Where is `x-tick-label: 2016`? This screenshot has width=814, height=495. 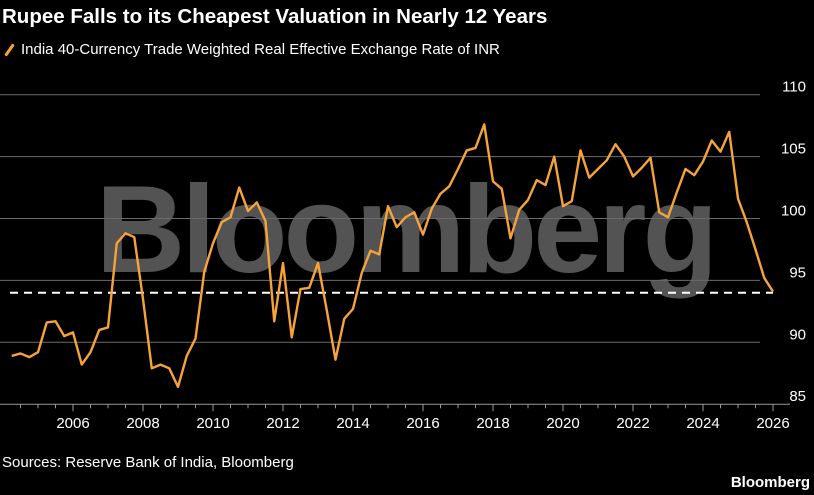
x-tick-label: 2016 is located at coordinates (422, 423).